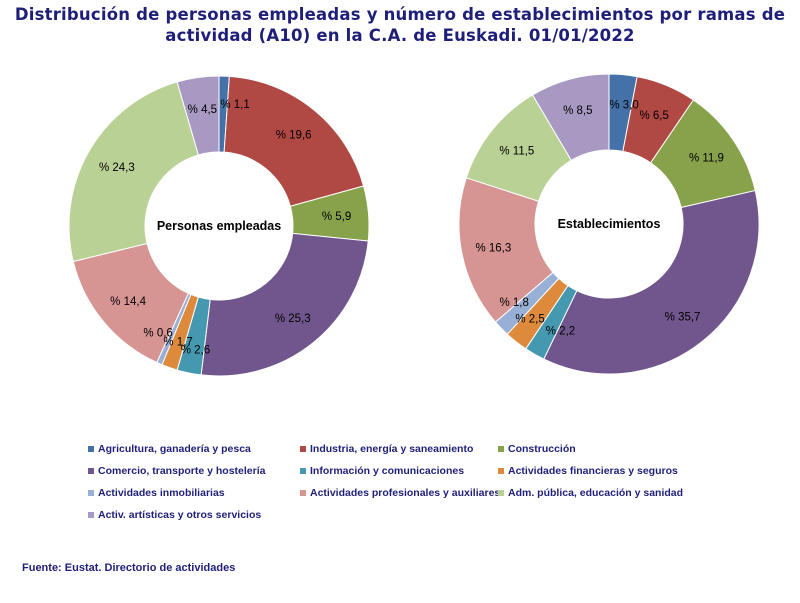 The width and height of the screenshot is (800, 603). I want to click on donut-center-label: Establecimientos, so click(609, 224).